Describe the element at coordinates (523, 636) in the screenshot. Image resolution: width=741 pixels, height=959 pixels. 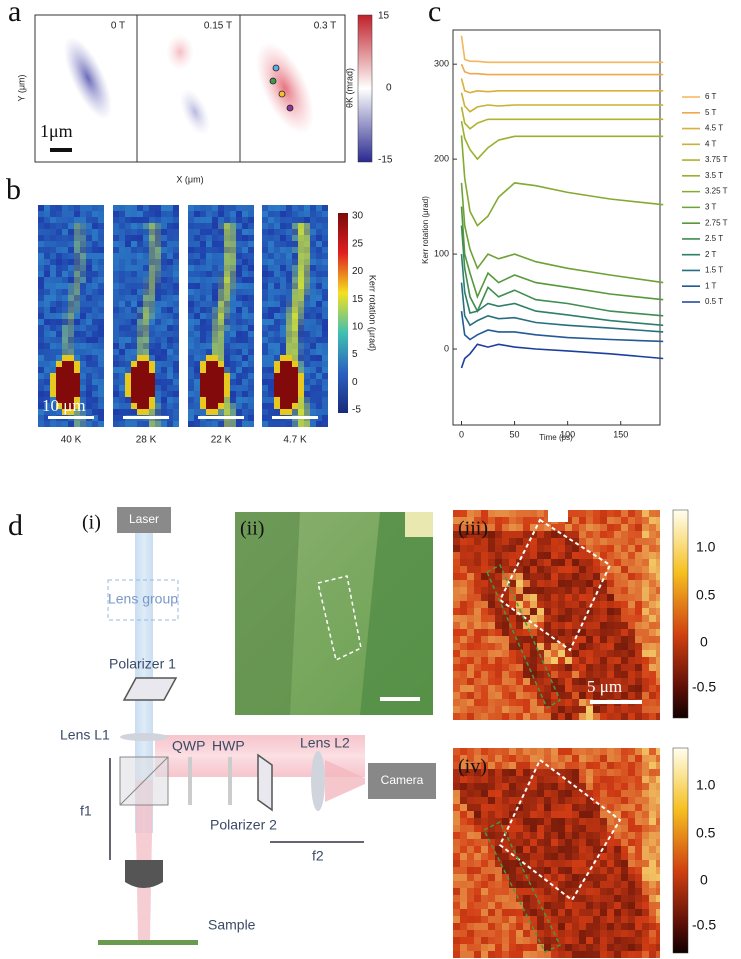
I see `region-outline` at that location.